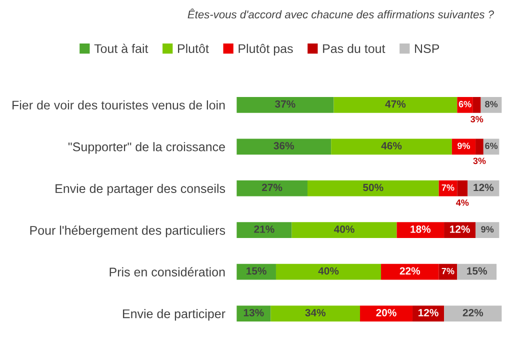 Image resolution: width=520 pixels, height=343 pixels. What do you see at coordinates (174, 315) in the screenshot?
I see `y-tick-label: Envie de participer` at bounding box center [174, 315].